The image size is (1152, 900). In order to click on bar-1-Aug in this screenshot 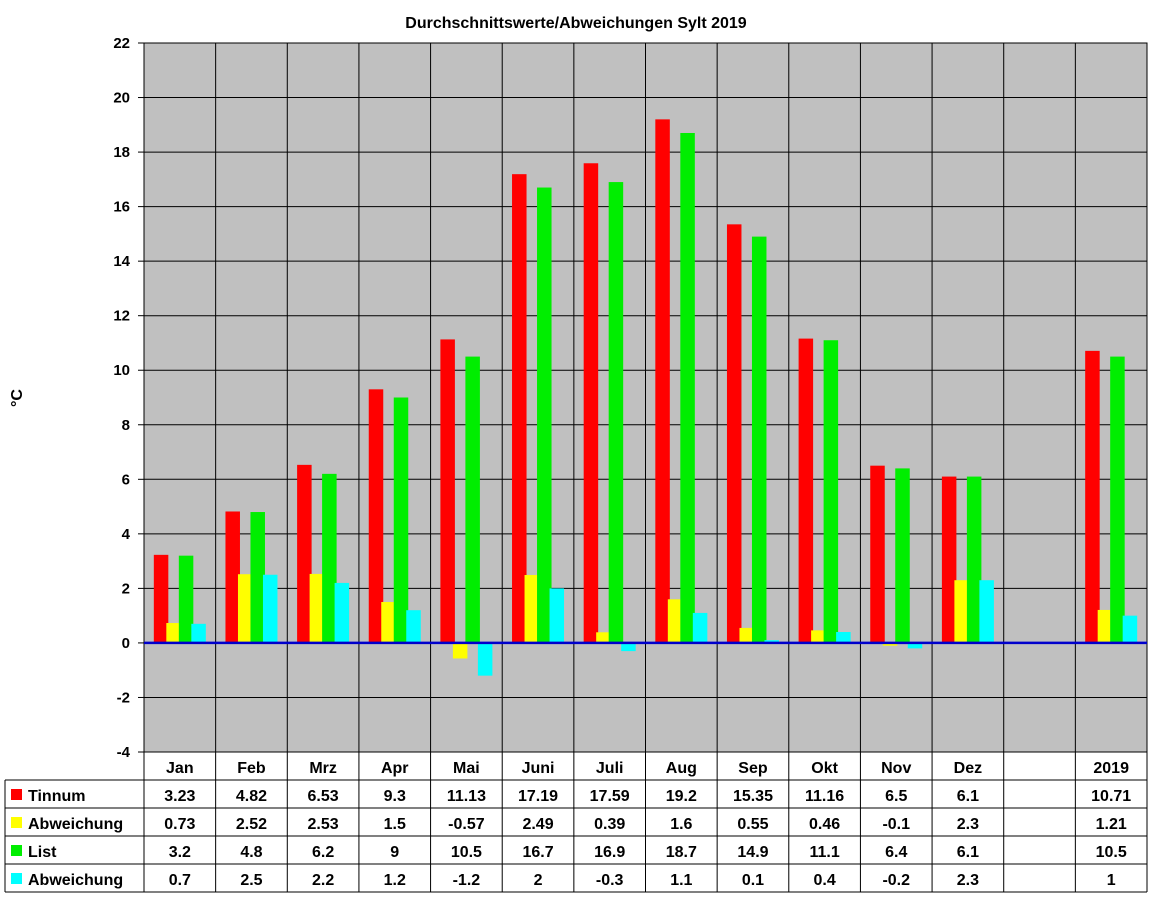, I will do `click(662, 381)`.